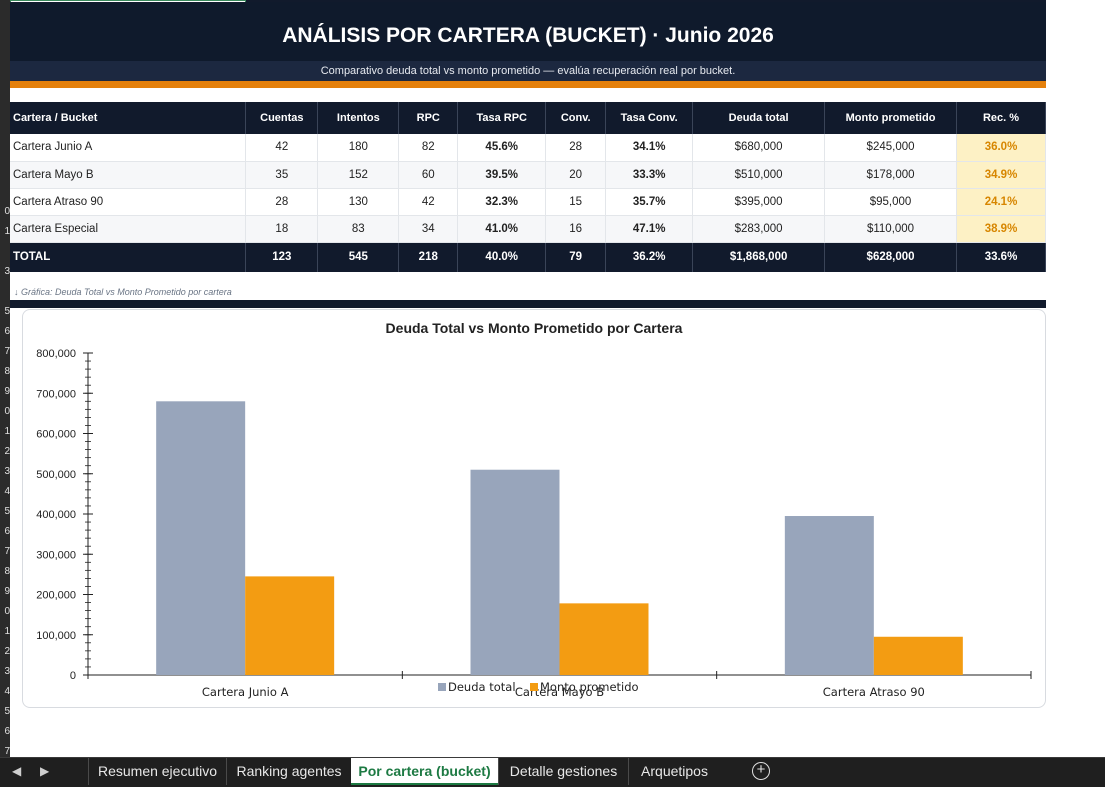 The height and width of the screenshot is (787, 1105). I want to click on table-cell: $395,000, so click(759, 202).